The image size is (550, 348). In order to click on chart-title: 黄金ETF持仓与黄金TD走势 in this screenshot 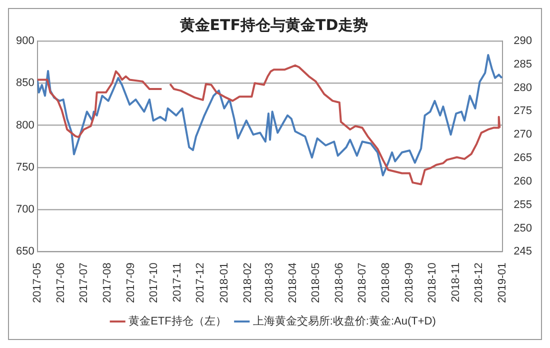, I will do `click(273, 25)`.